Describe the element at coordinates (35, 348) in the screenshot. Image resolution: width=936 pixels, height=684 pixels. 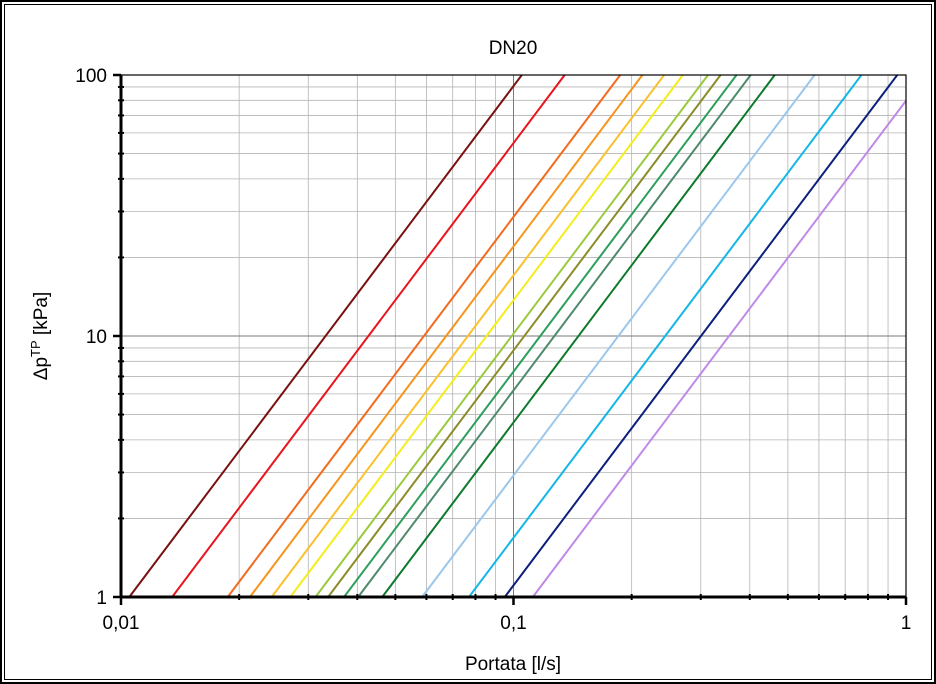
I see `y-axis-label-sup: TP` at that location.